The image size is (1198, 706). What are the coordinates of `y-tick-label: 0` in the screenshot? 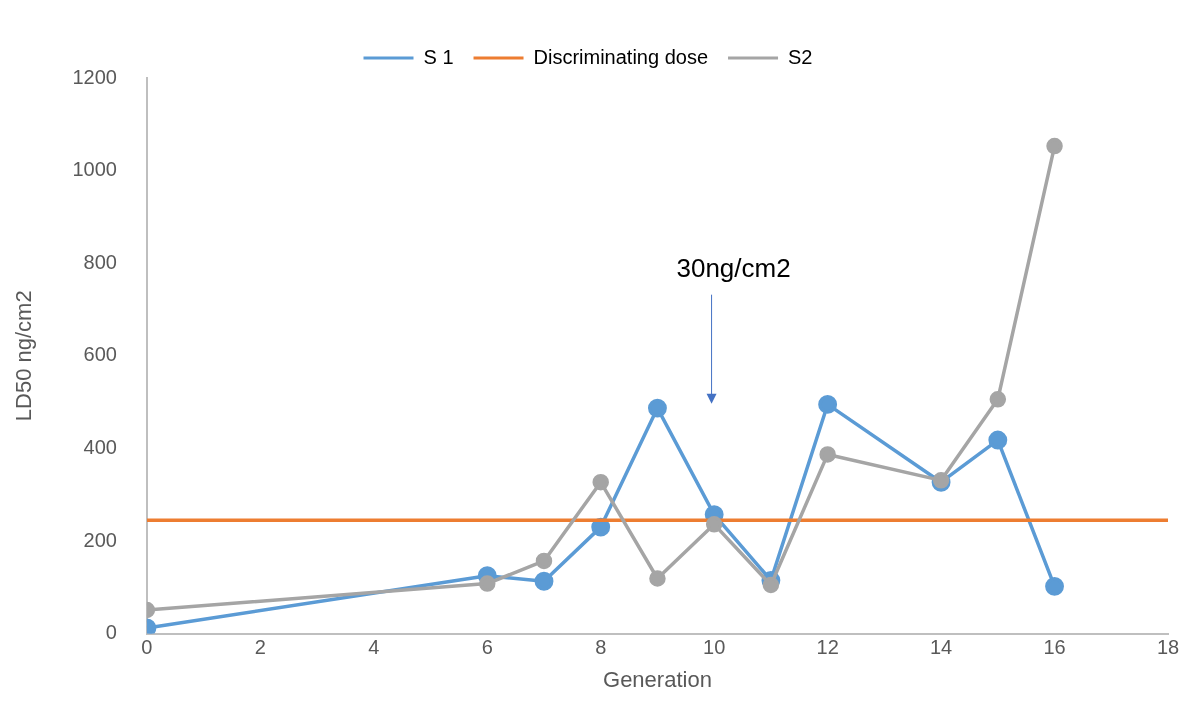 It's located at (111, 632).